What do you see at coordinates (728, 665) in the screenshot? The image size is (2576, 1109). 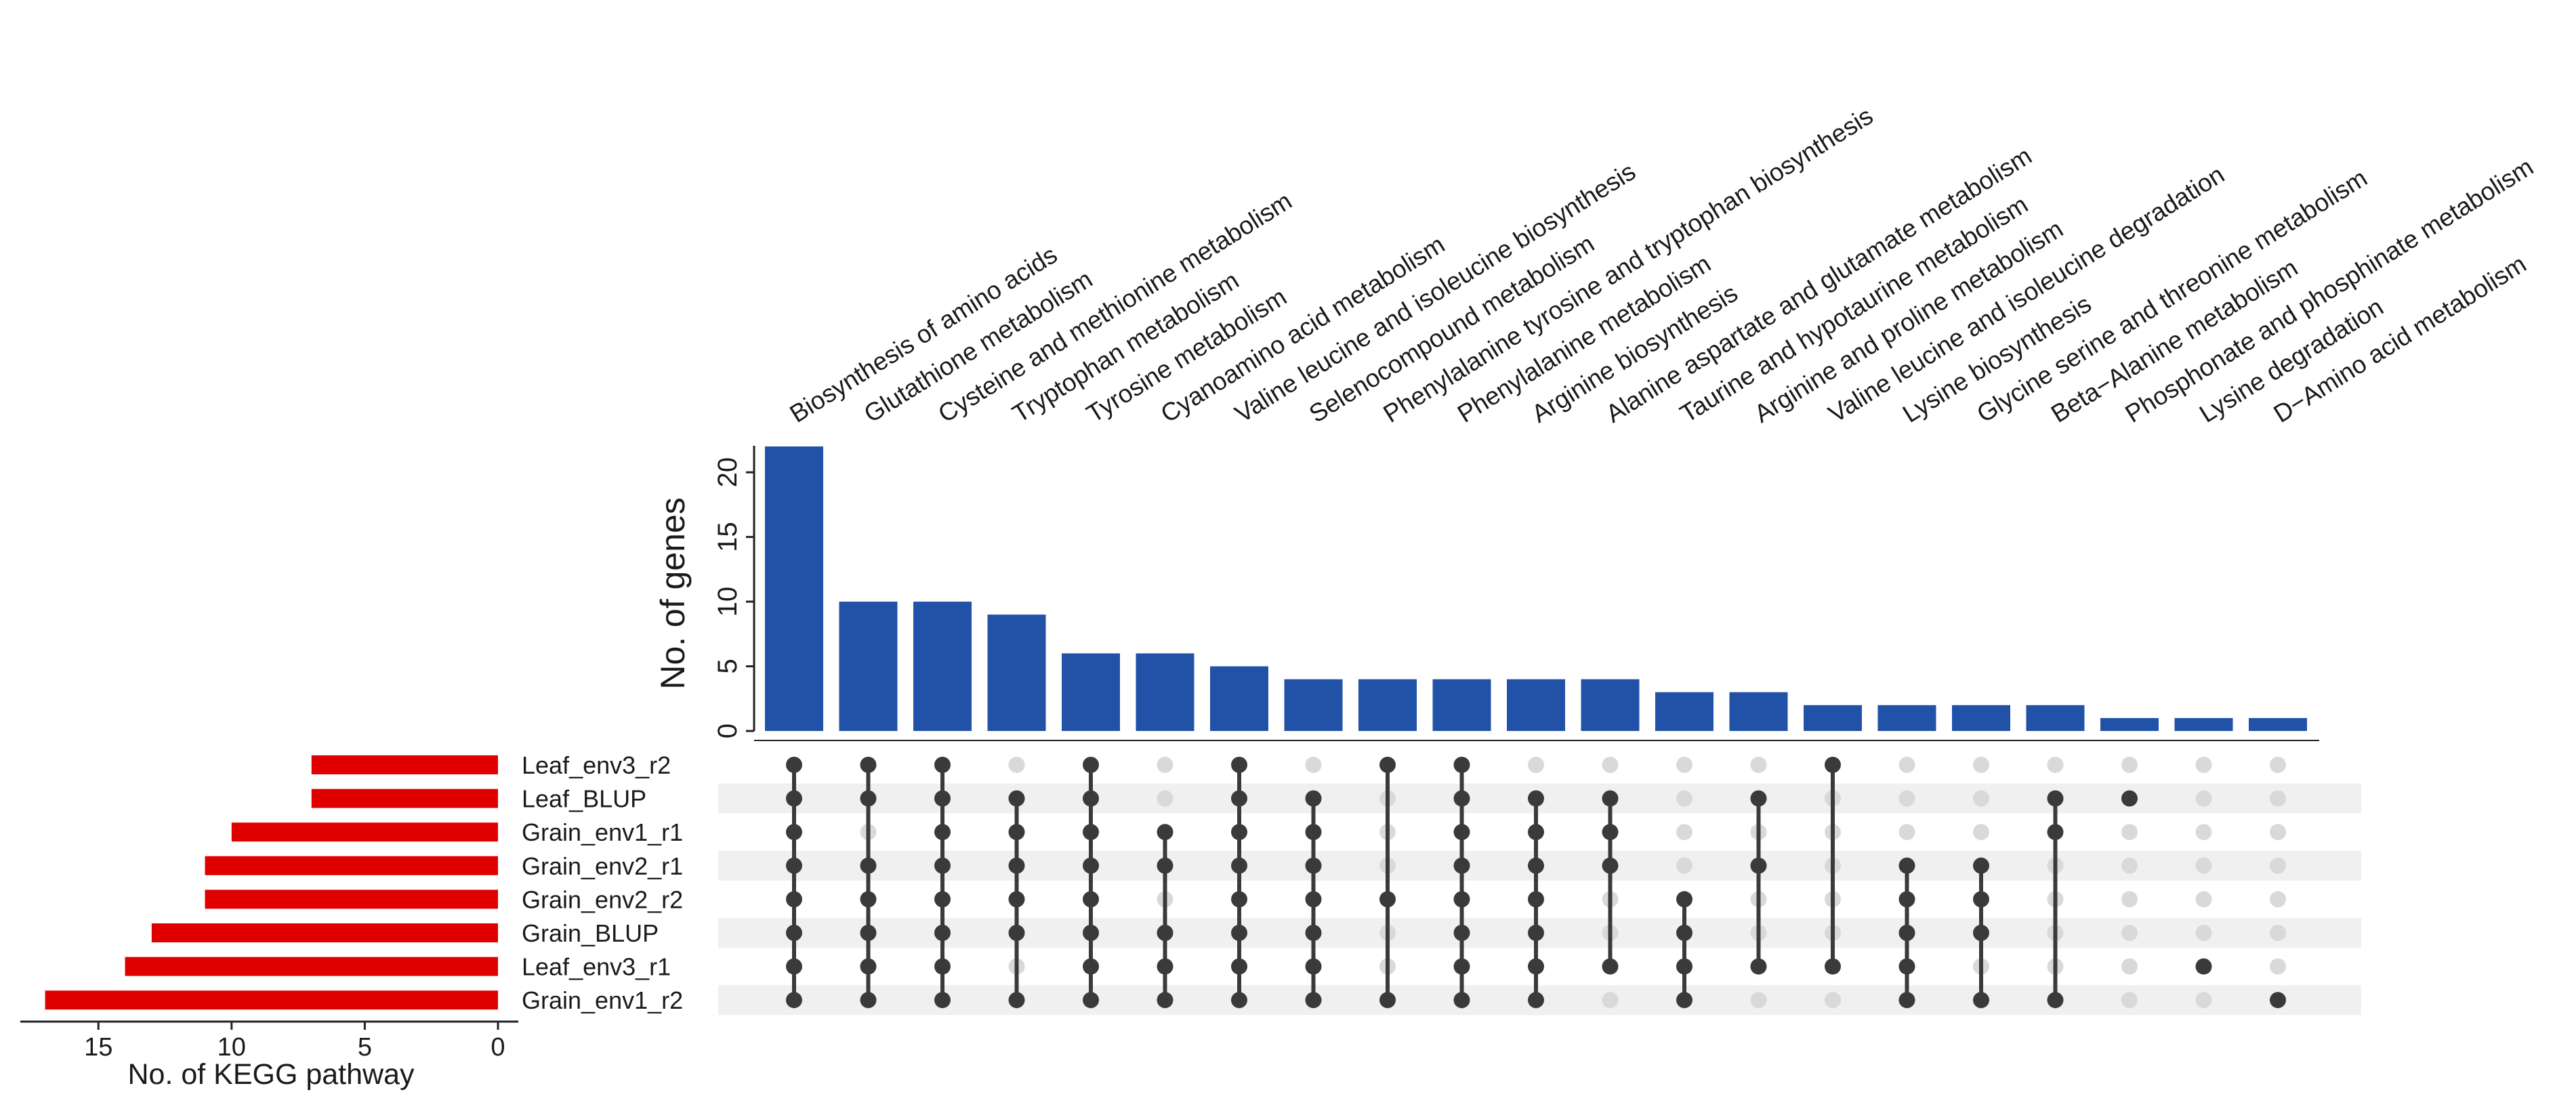 I see `y-tick-label: 5` at bounding box center [728, 665].